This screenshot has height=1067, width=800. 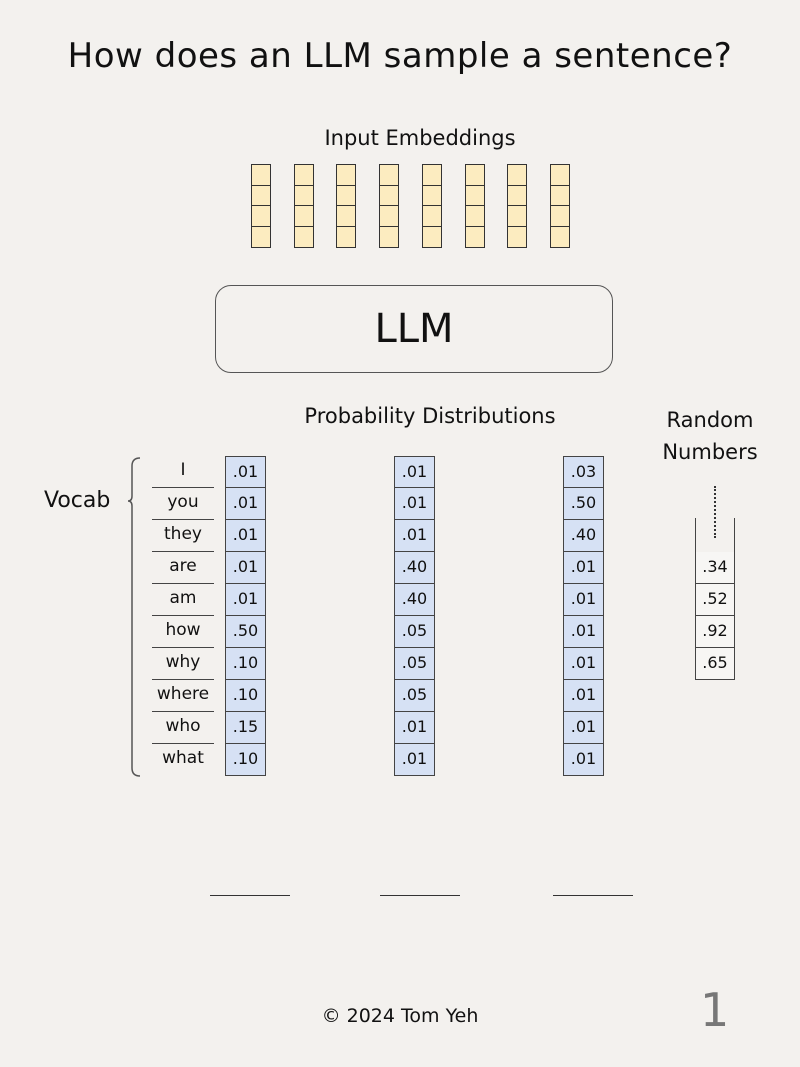 What do you see at coordinates (183, 598) in the screenshot?
I see `vocab-word: am` at bounding box center [183, 598].